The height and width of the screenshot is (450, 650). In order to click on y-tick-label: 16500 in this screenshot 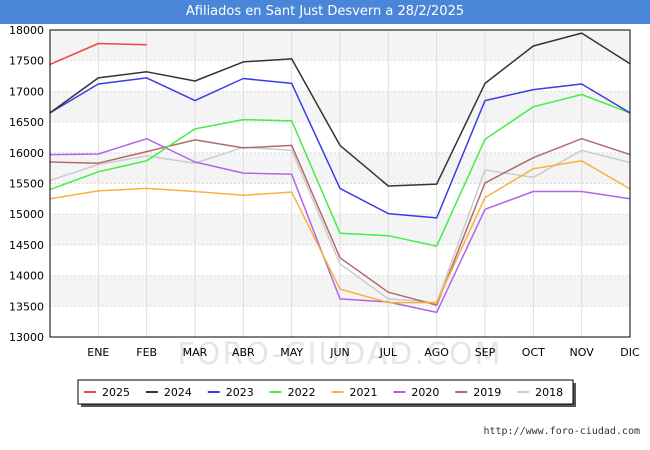, I will do `click(26, 122)`.